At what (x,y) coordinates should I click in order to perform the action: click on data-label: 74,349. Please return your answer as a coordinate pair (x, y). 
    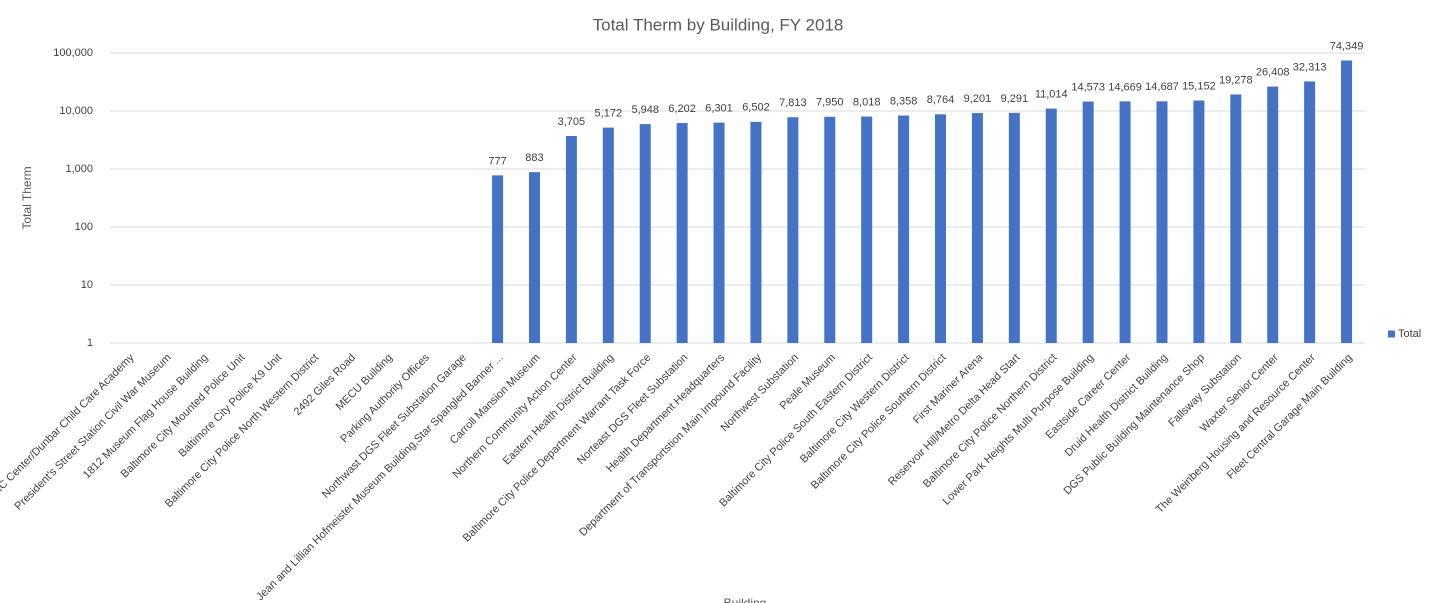
    Looking at the image, I should click on (1347, 46).